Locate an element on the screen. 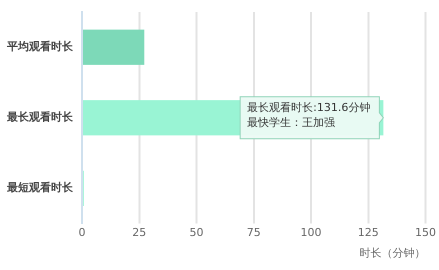 The width and height of the screenshot is (439, 270). x-axis-title: 时长（分钟） is located at coordinates (393, 253).